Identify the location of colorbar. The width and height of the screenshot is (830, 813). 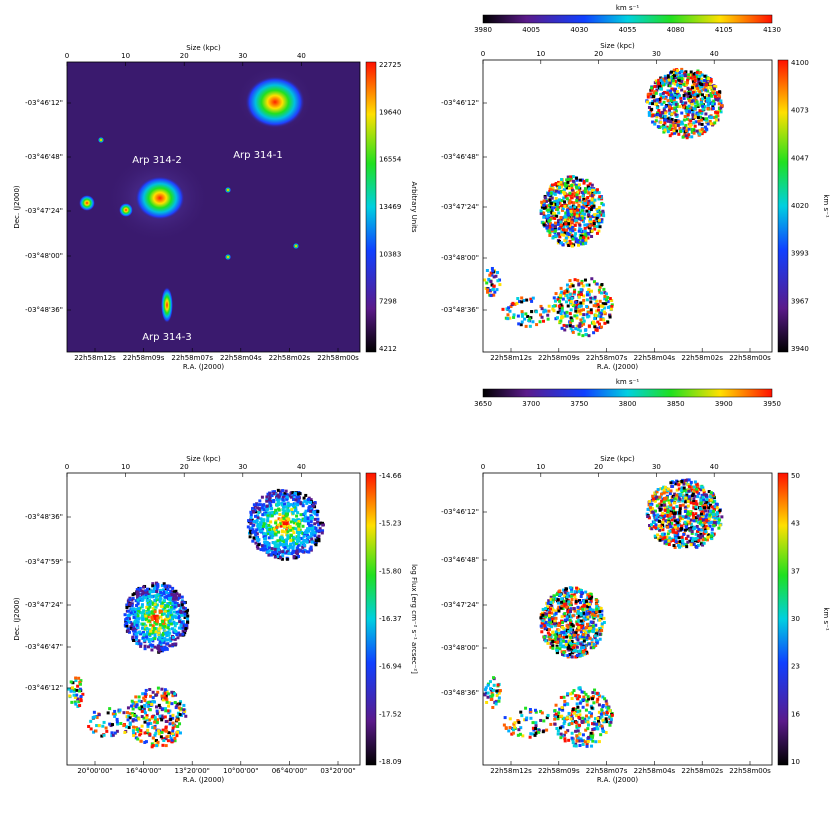
(371, 207).